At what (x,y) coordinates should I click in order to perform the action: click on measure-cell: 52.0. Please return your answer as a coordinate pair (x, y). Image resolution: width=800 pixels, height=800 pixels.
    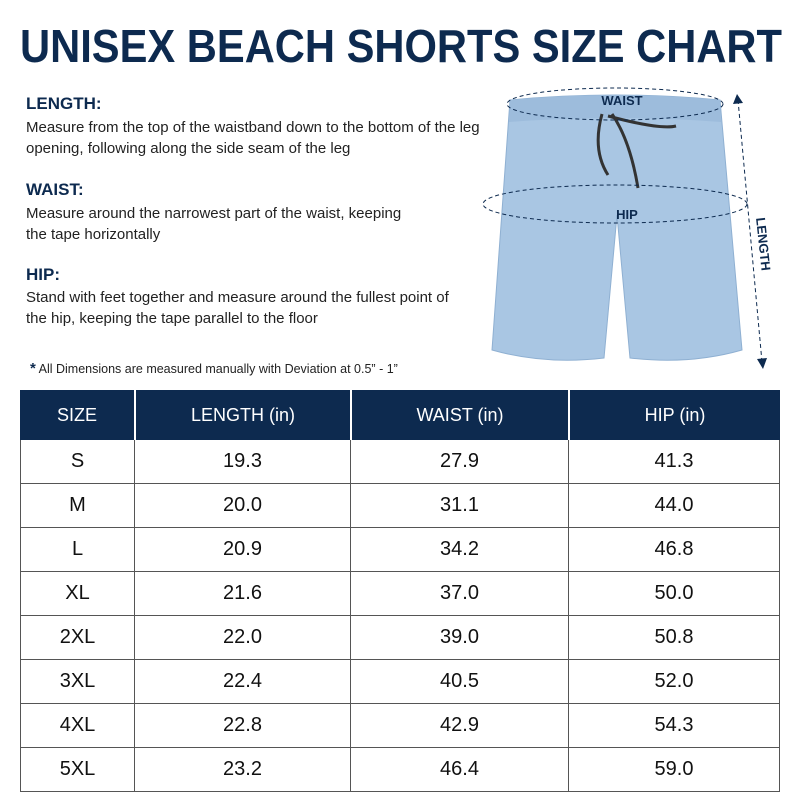
    Looking at the image, I should click on (674, 682).